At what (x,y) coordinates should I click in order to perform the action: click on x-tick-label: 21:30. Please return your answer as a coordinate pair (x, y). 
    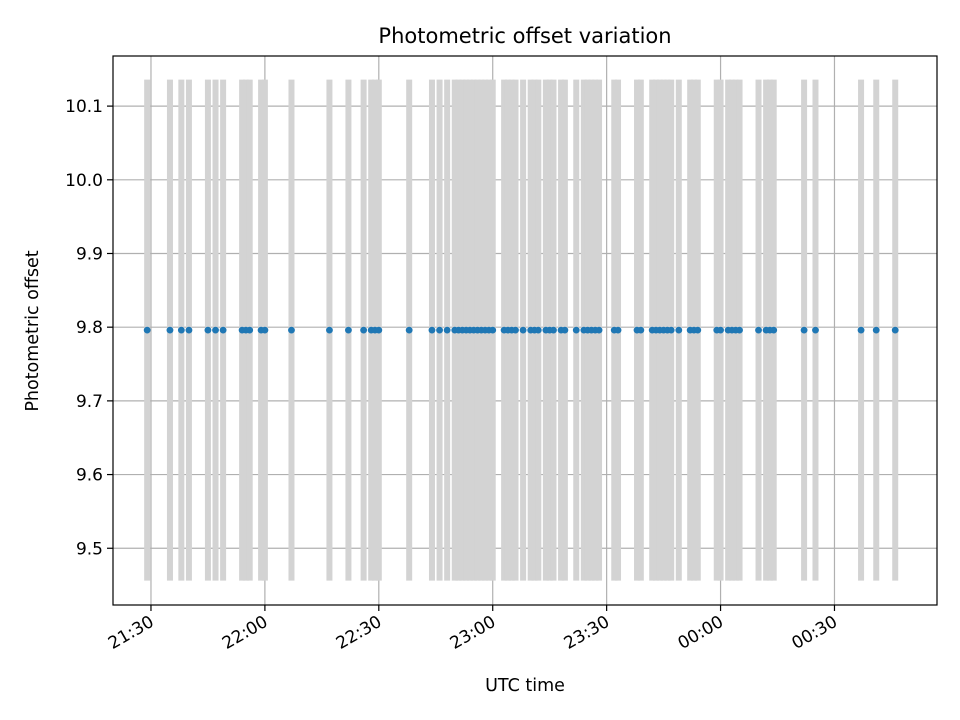
    Looking at the image, I should click on (131, 633).